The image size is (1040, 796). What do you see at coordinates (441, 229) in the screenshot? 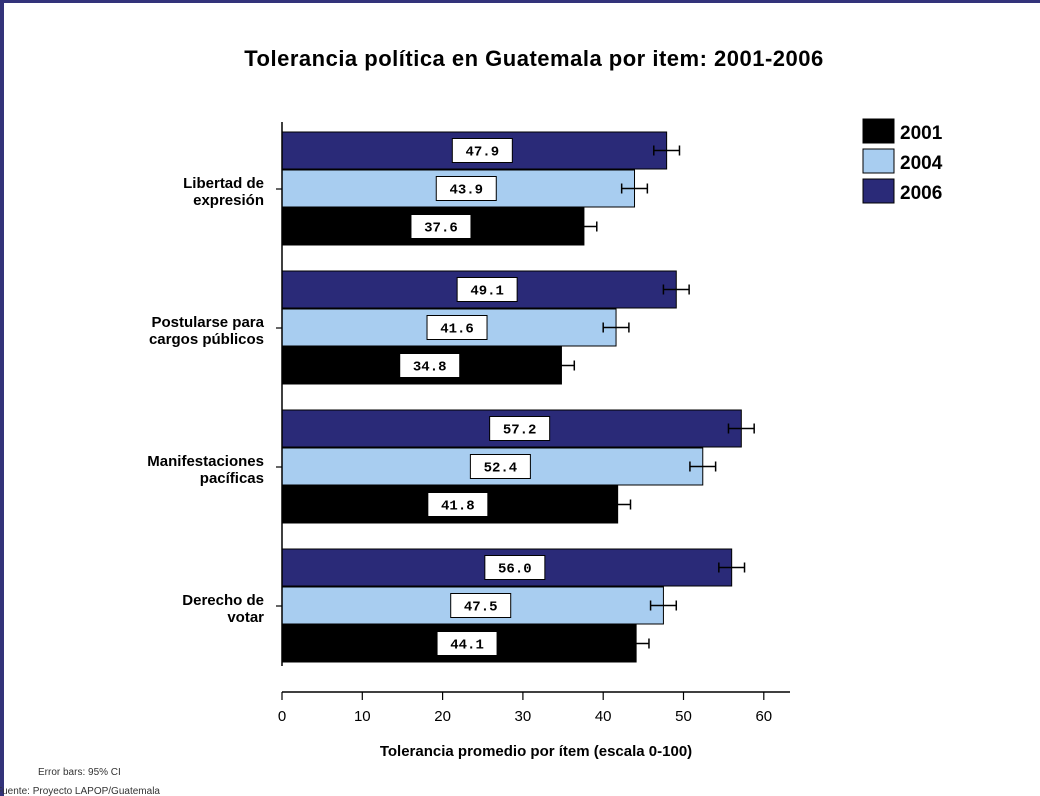
I see `value-label-2001-0: 37.6` at bounding box center [441, 229].